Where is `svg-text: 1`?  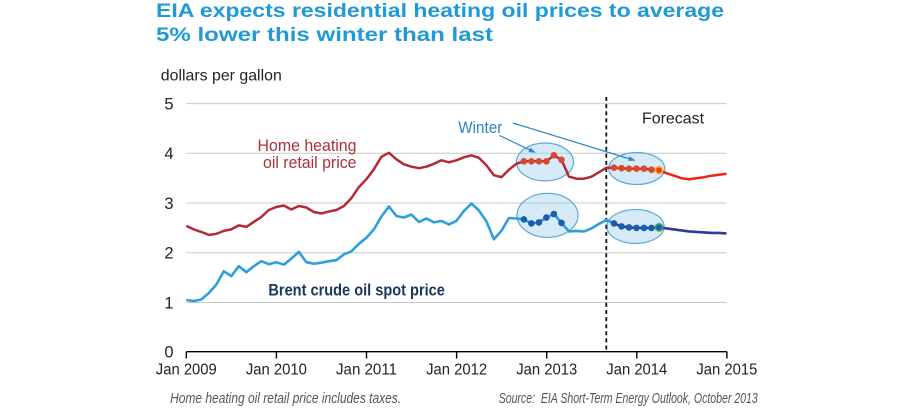
svg-text: 1 is located at coordinates (168, 303).